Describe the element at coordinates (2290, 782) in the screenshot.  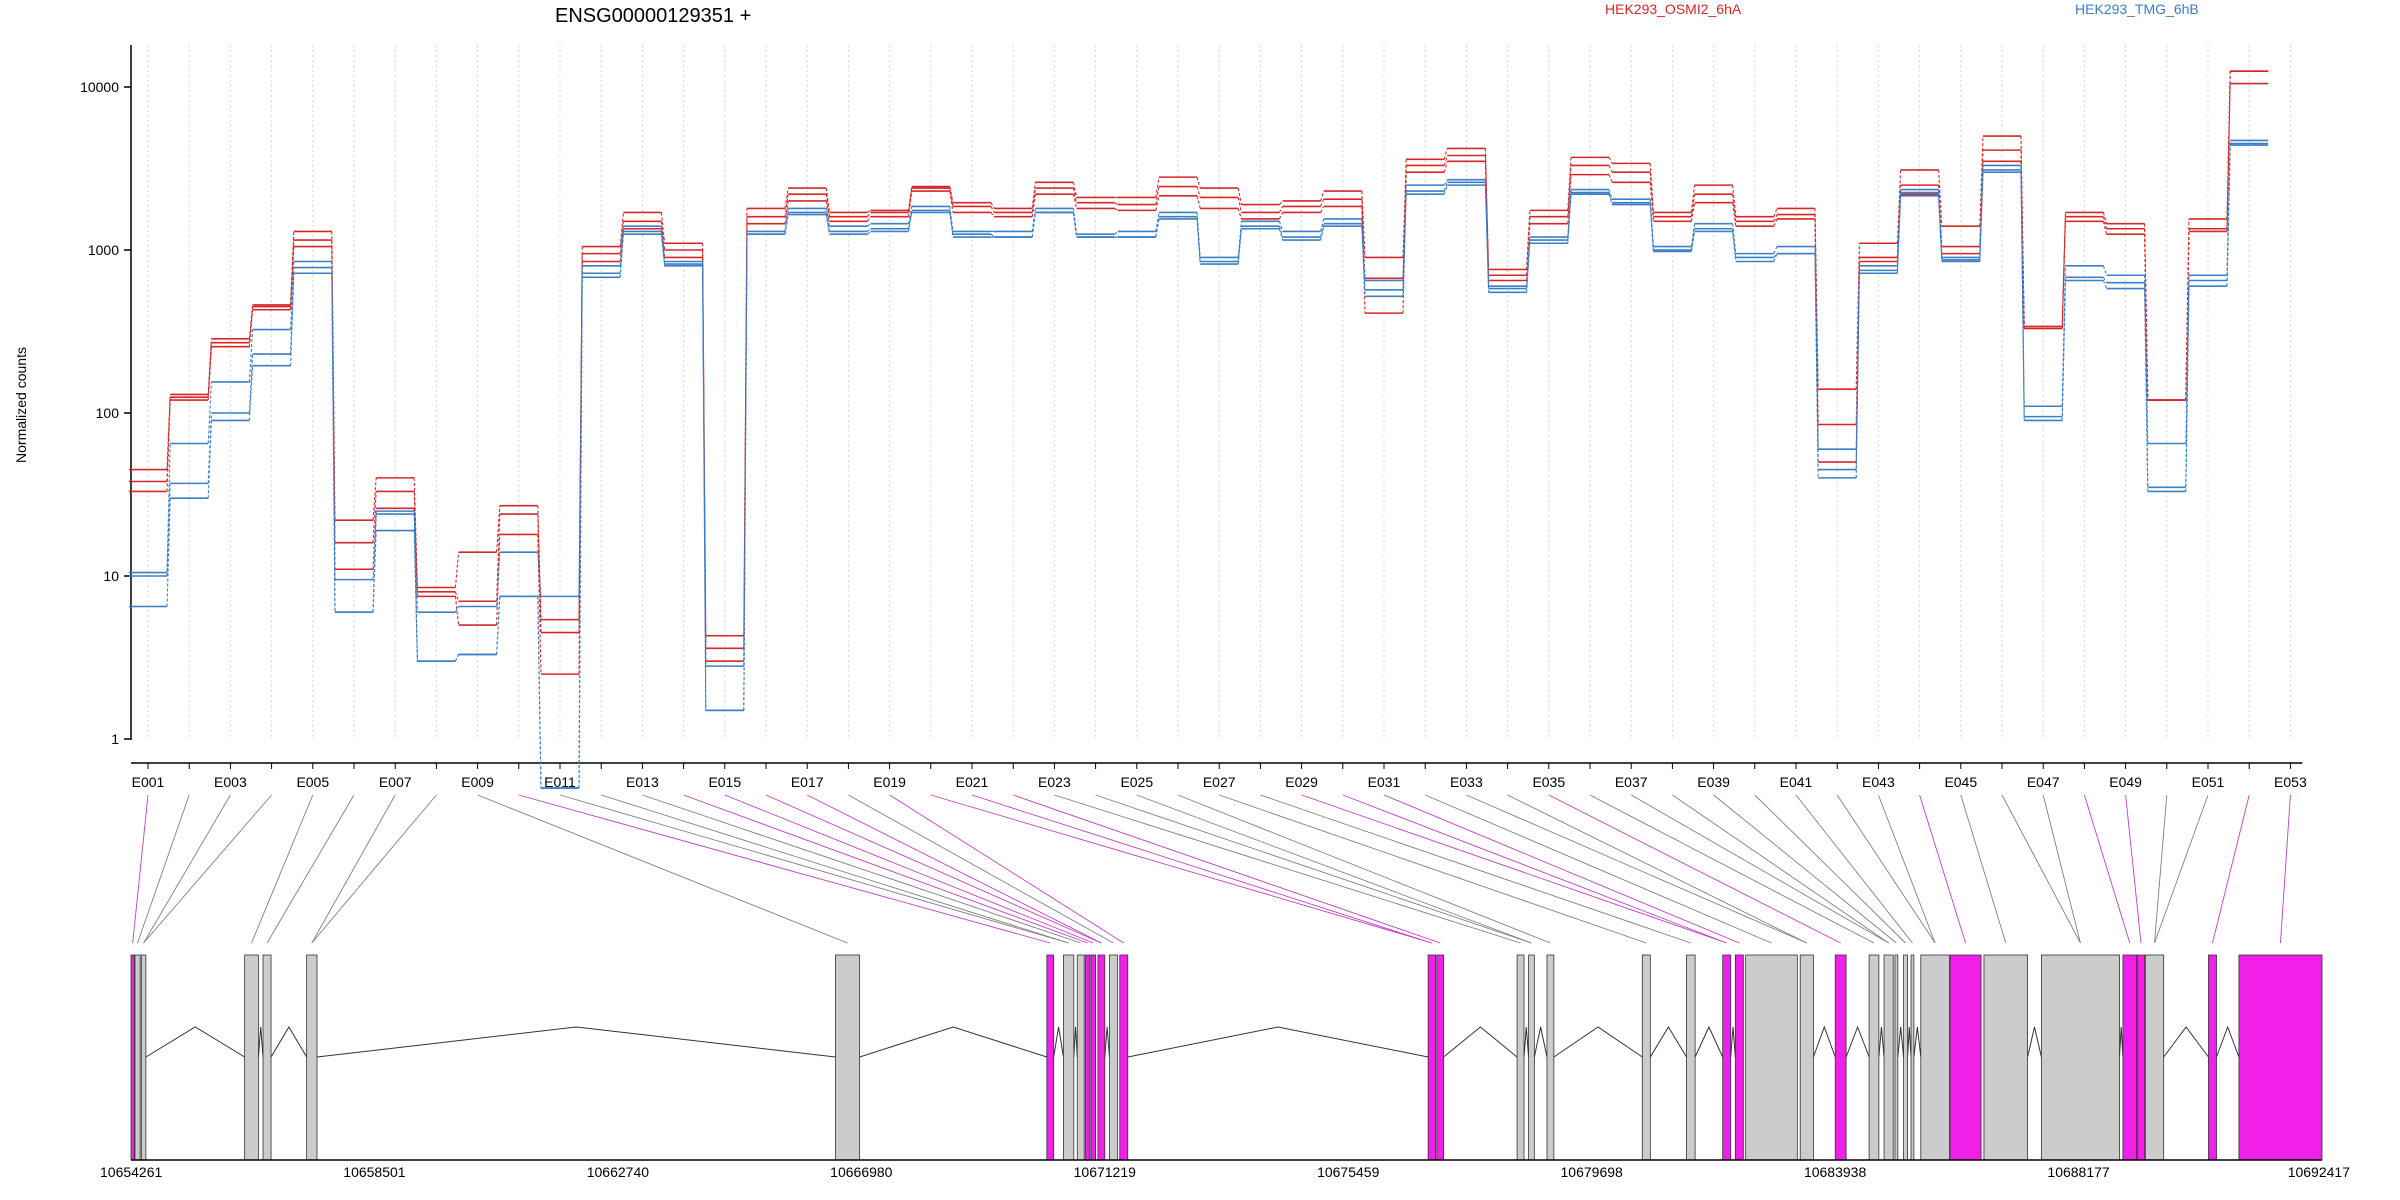
I see `x-tick-label: E053` at that location.